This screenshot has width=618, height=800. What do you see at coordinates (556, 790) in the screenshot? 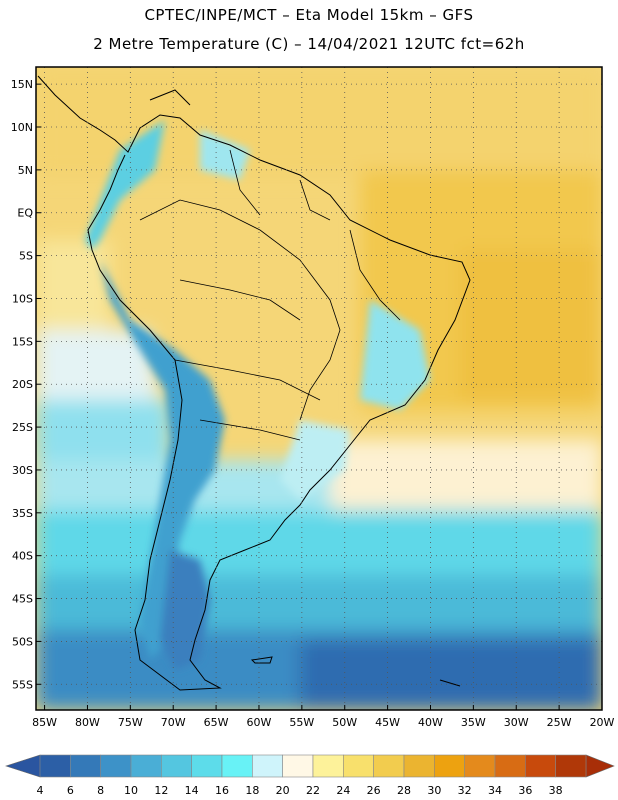
I see `colorbar-label: 38` at bounding box center [556, 790].